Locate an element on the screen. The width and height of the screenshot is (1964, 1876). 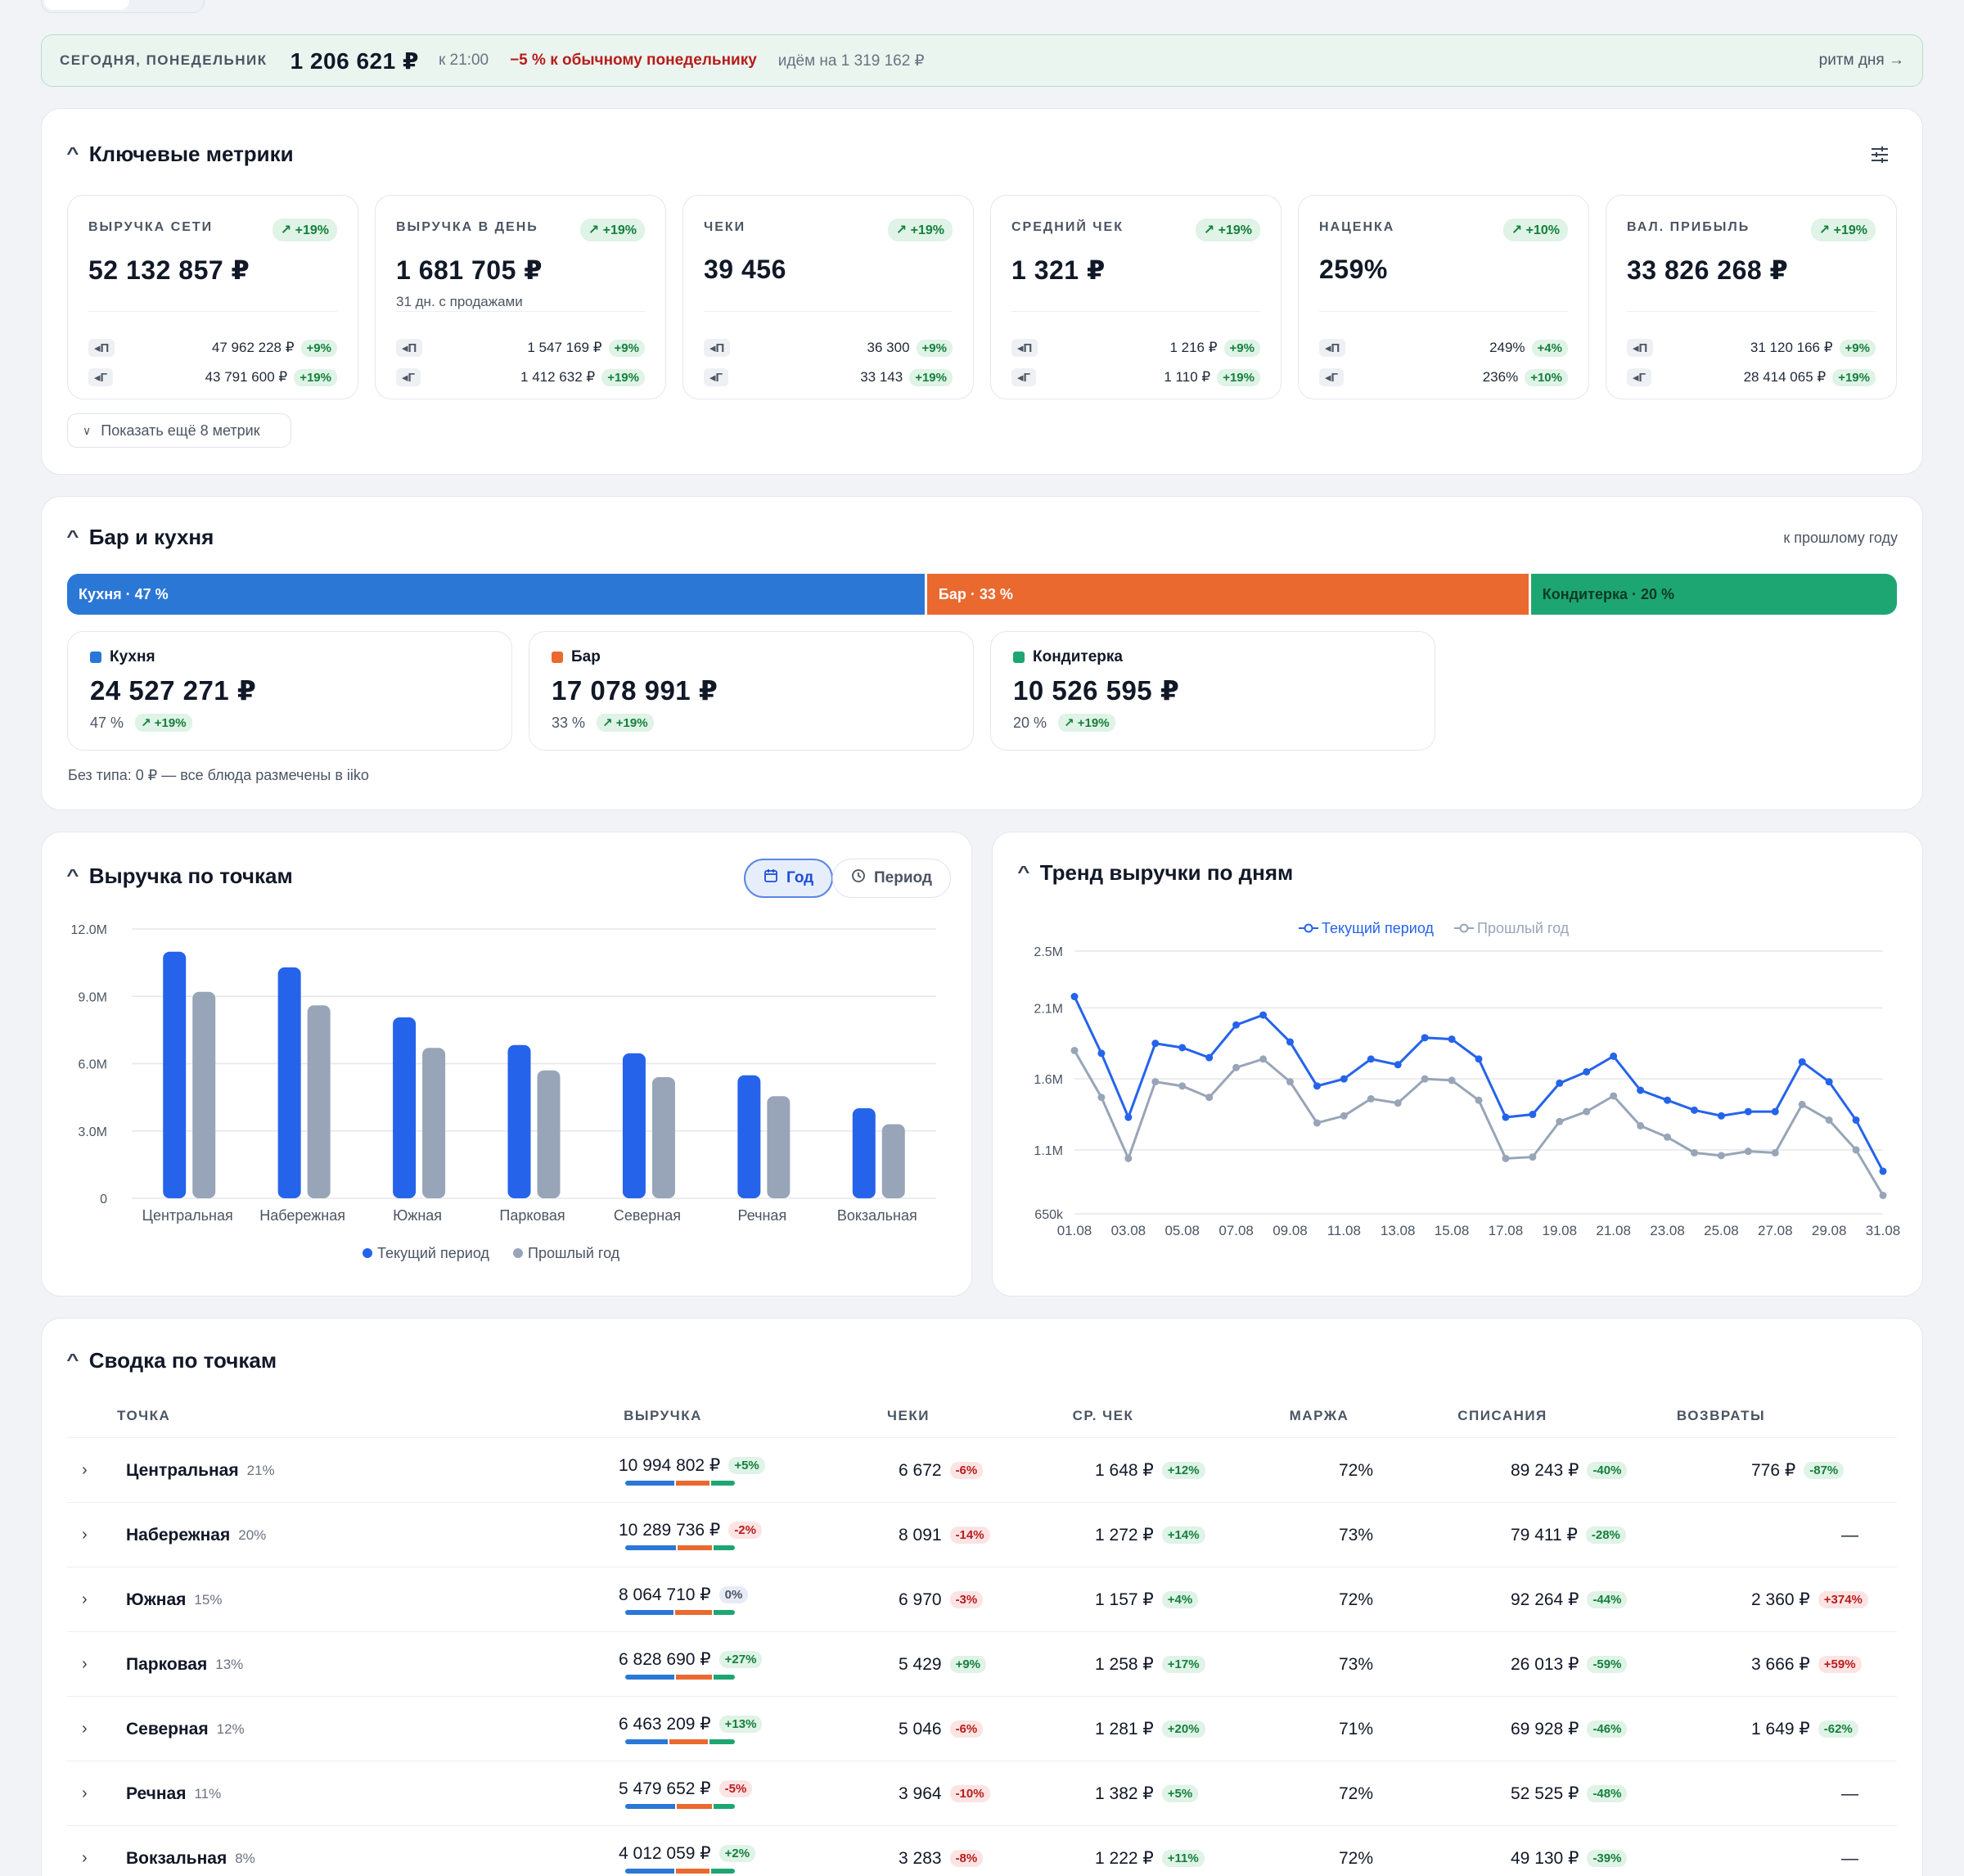
kpi-card: ЧЕКИ ↗ +19% 39 456 ◂П 36 300 +9% ◂Г 33 143 +19% is located at coordinates (828, 297).